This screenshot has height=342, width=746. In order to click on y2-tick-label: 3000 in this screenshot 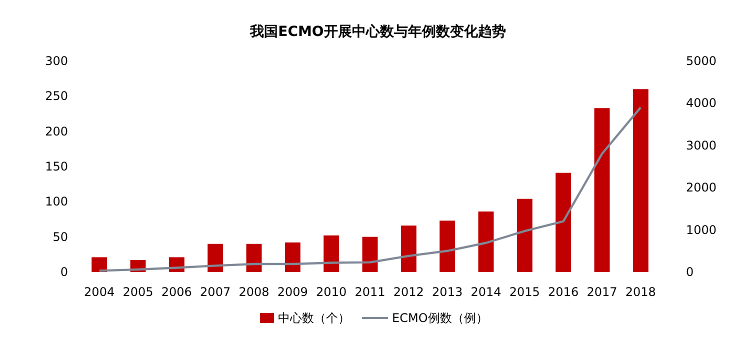, I will do `click(701, 145)`.